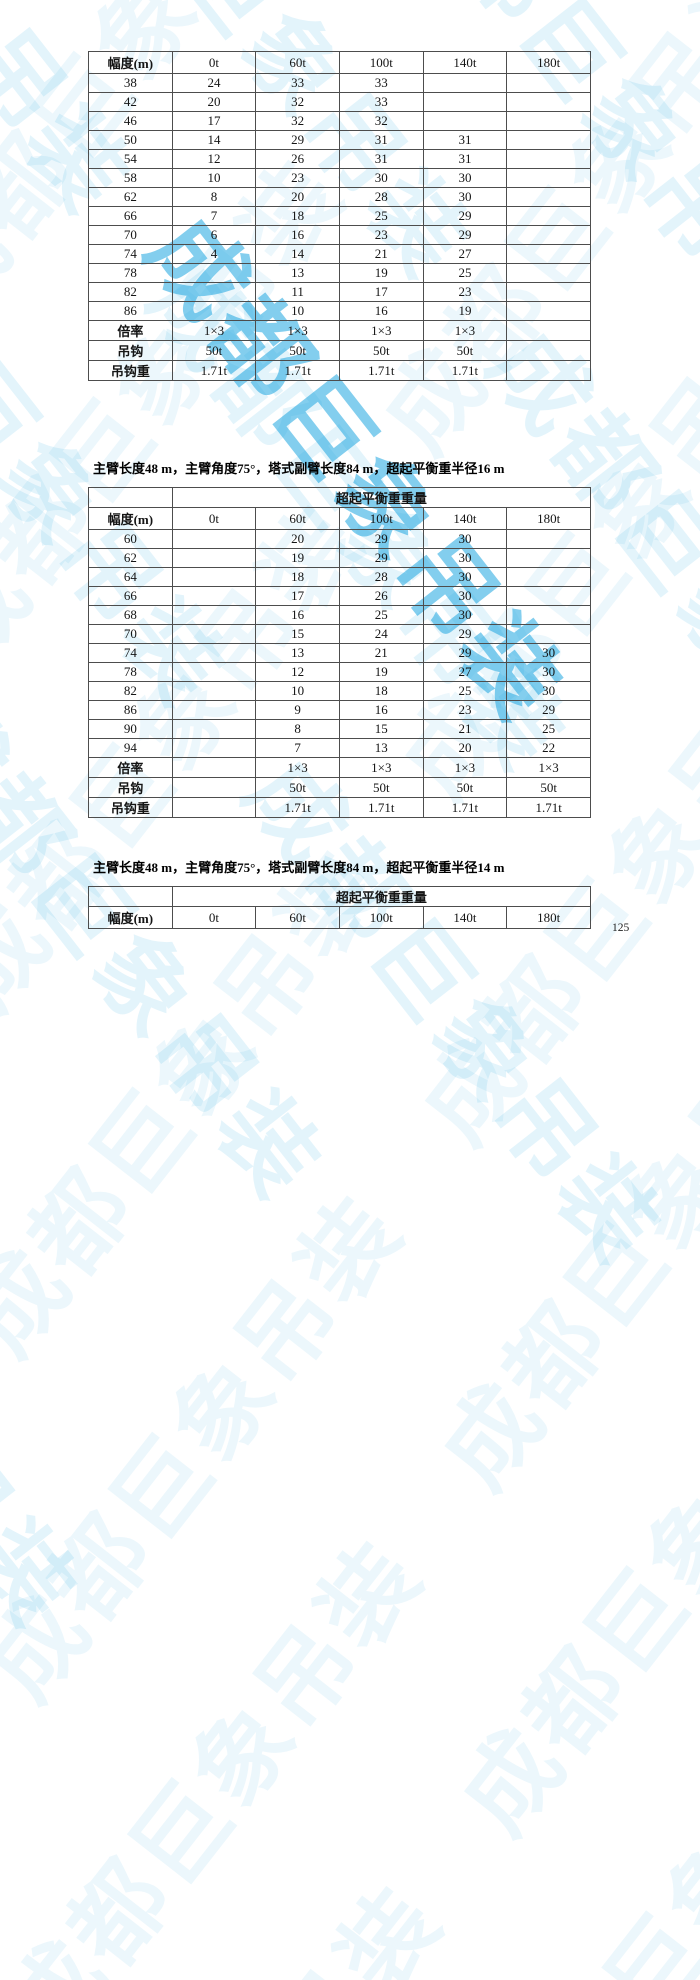 The height and width of the screenshot is (1980, 700). I want to click on table-row: 86 10 16 19, so click(339, 311).